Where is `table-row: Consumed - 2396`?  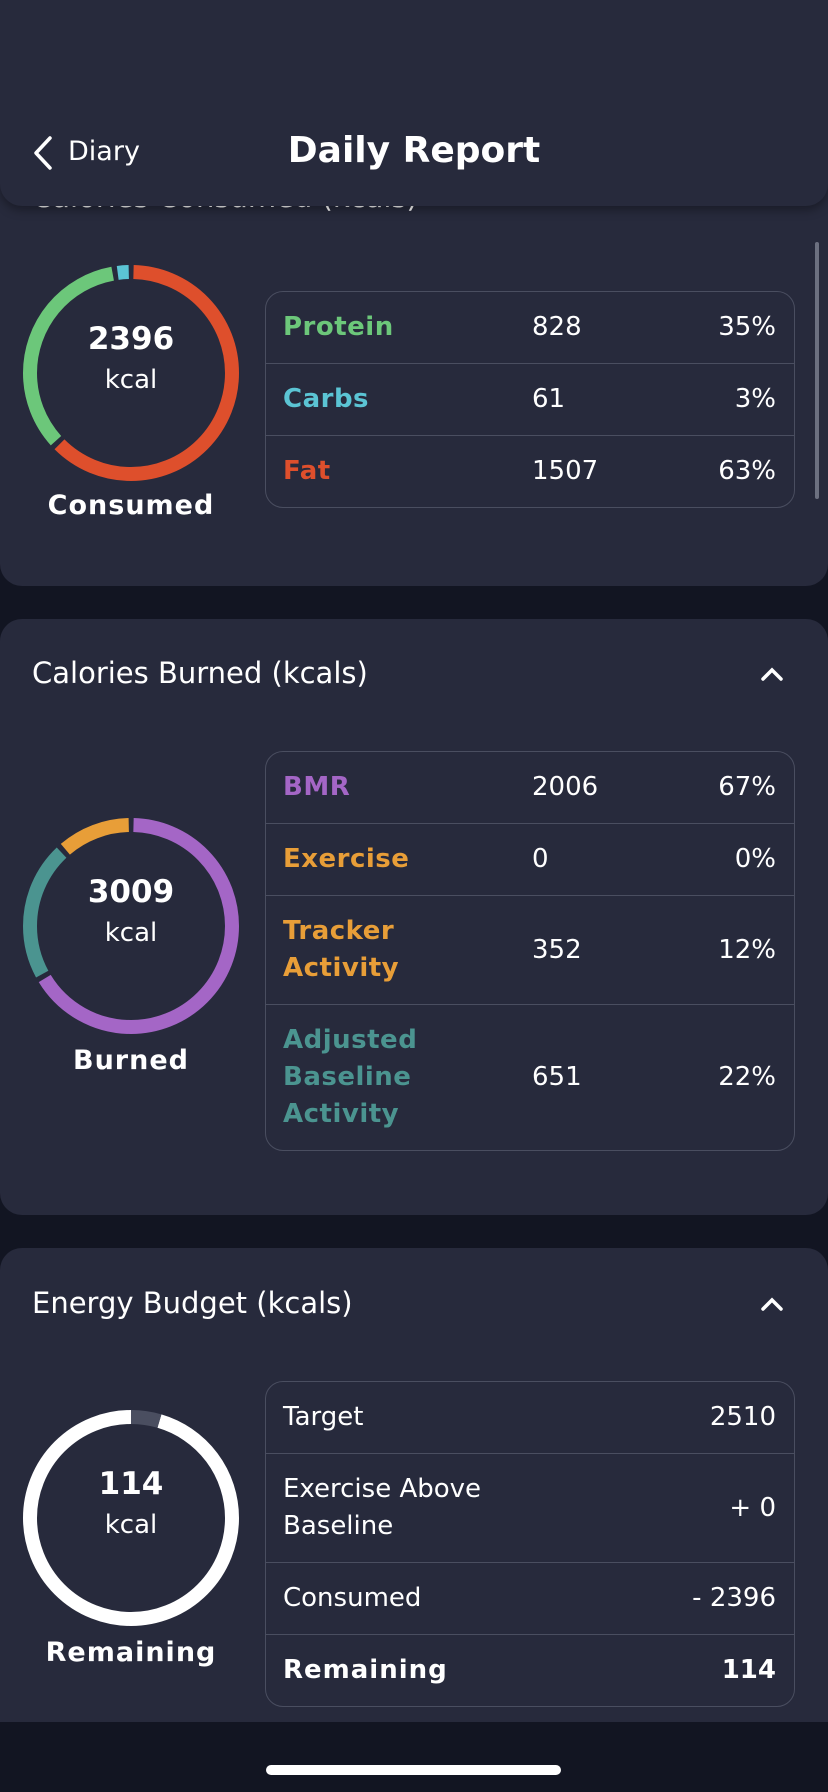
table-row: Consumed - 2396 is located at coordinates (530, 1598).